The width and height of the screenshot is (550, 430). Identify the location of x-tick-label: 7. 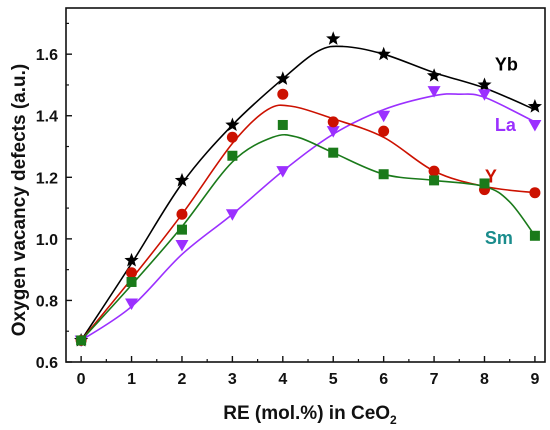
(434, 379).